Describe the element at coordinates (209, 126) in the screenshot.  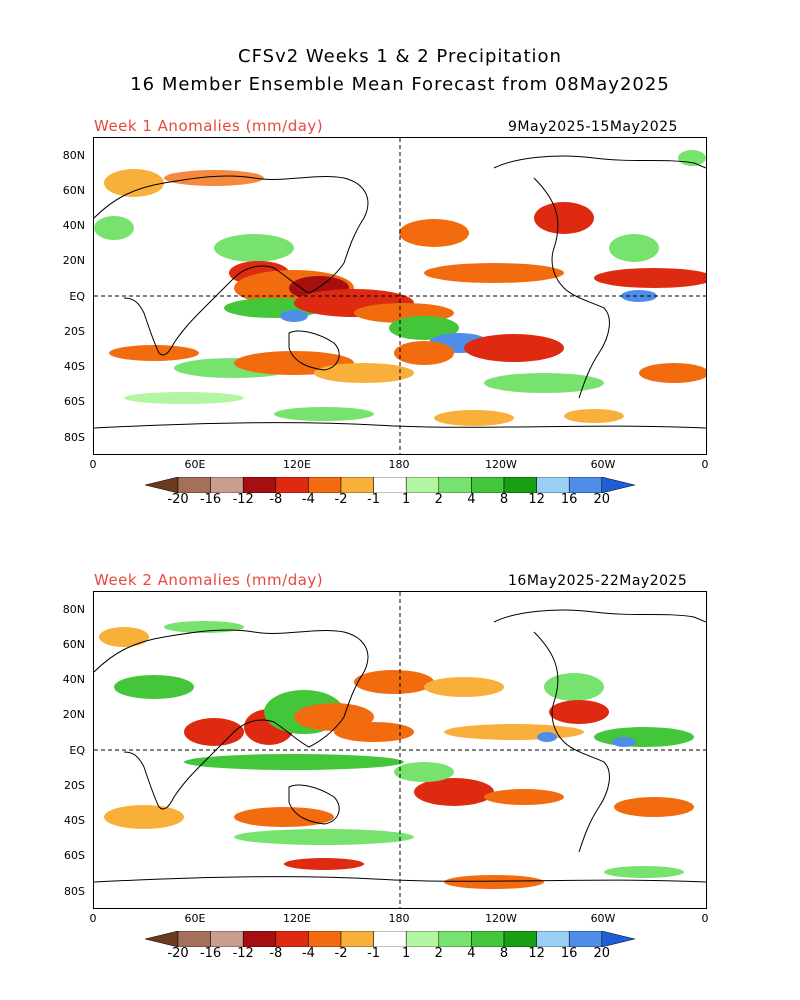
I see `week1-panel-label: Week 1 Anomalies (mm/day)` at that location.